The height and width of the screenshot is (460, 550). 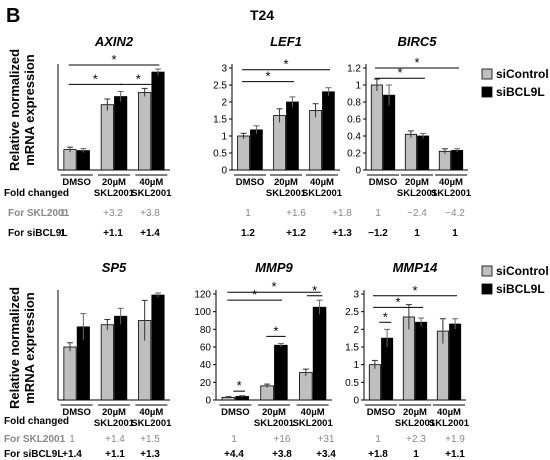 What do you see at coordinates (29, 110) in the screenshot?
I see `y-axis-label-top-line2: mRNA expression` at bounding box center [29, 110].